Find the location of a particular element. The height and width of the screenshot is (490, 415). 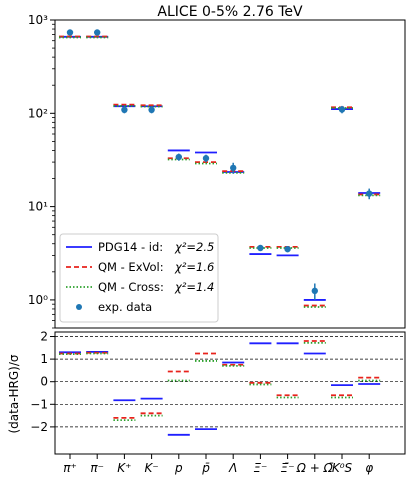

legend-box is located at coordinates (139, 278).